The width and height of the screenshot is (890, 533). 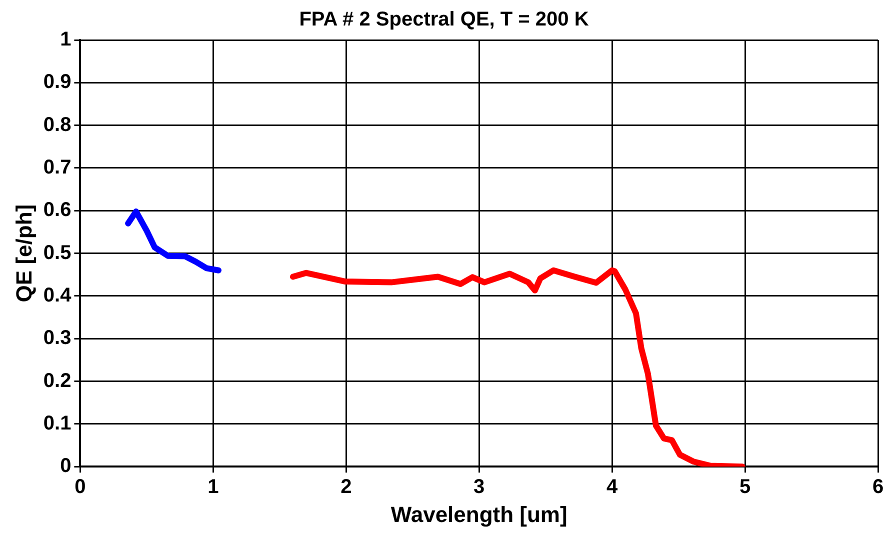 What do you see at coordinates (57, 125) in the screenshot?
I see `y-tick-label: 0.8` at bounding box center [57, 125].